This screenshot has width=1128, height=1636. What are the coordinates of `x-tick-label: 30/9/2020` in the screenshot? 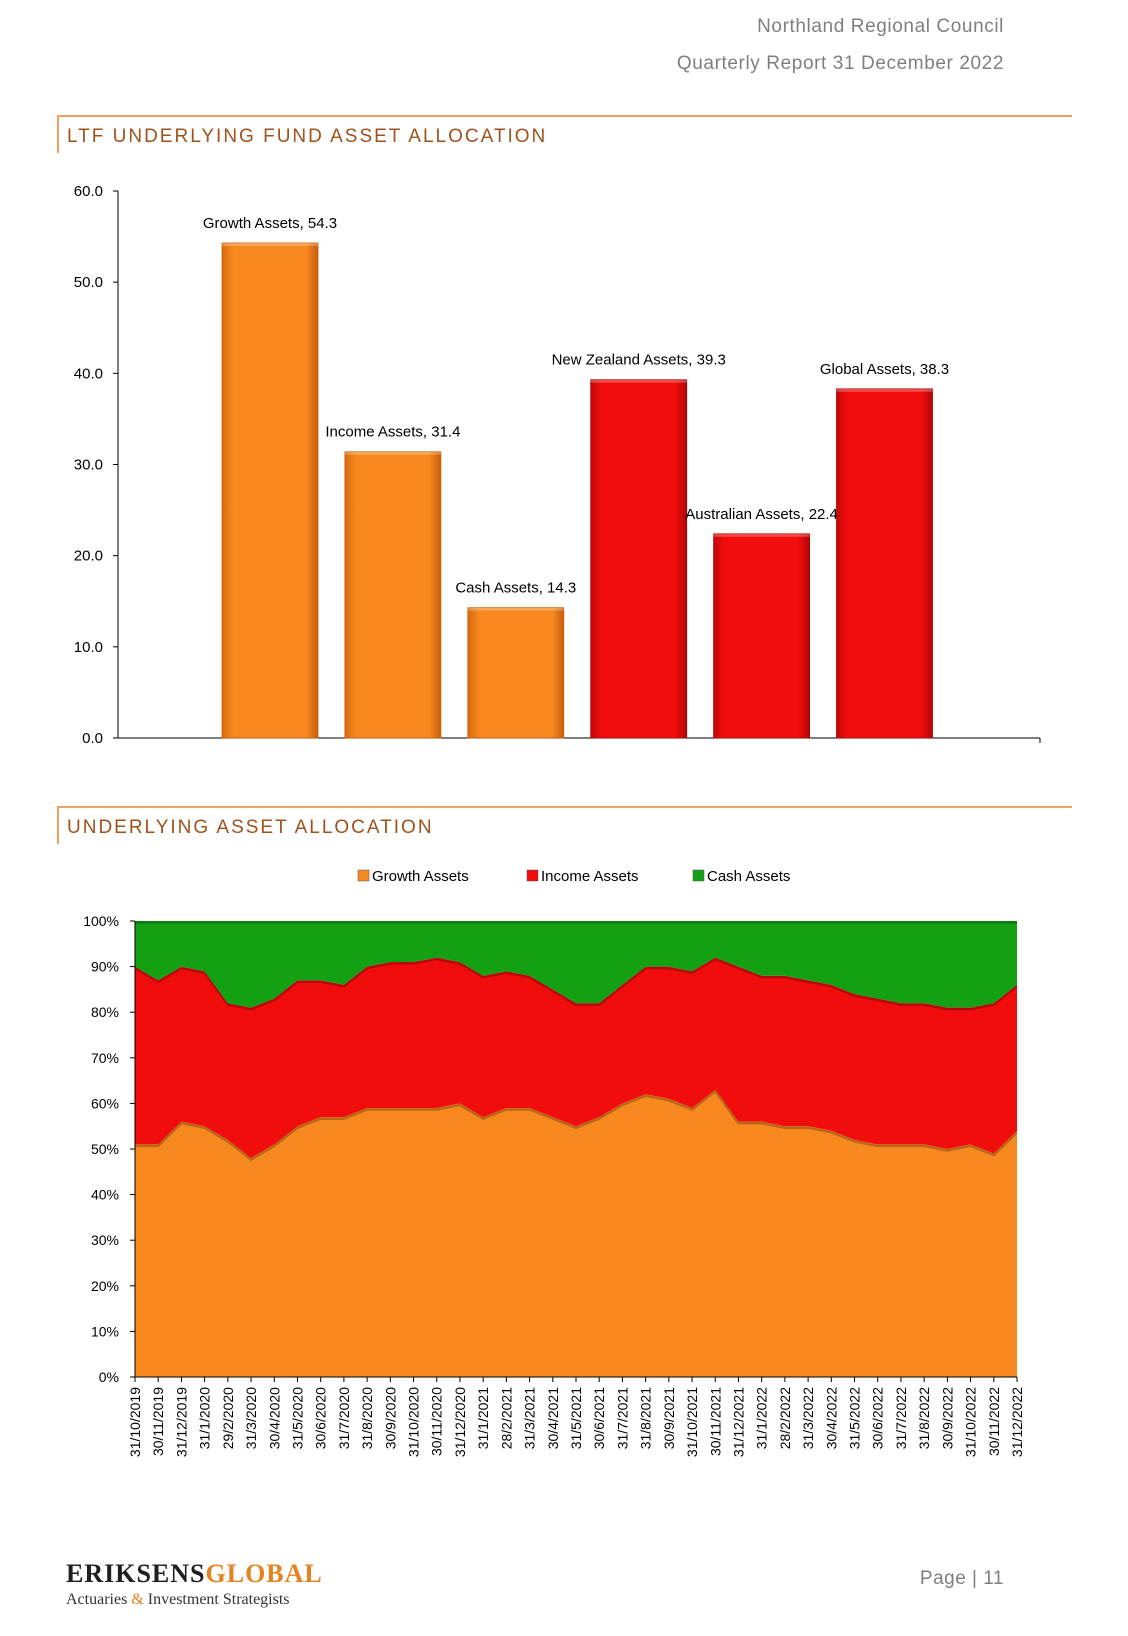 It's located at (390, 1418).